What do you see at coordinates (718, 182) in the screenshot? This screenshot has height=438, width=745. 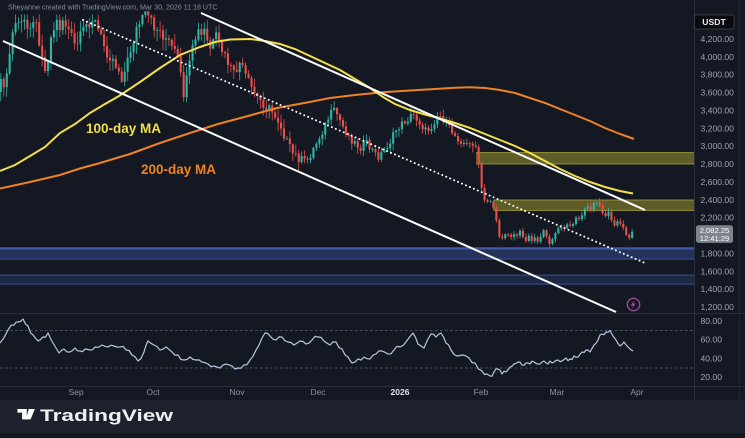 I see `svg-text: 2,600.00` at bounding box center [718, 182].